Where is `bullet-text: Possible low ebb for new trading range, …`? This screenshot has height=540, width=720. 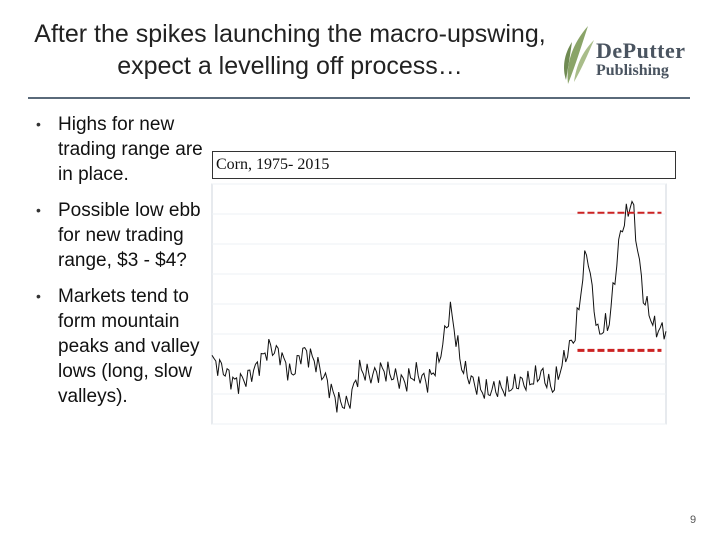 bullet-text: Possible low ebb for new trading range, … is located at coordinates (129, 235).